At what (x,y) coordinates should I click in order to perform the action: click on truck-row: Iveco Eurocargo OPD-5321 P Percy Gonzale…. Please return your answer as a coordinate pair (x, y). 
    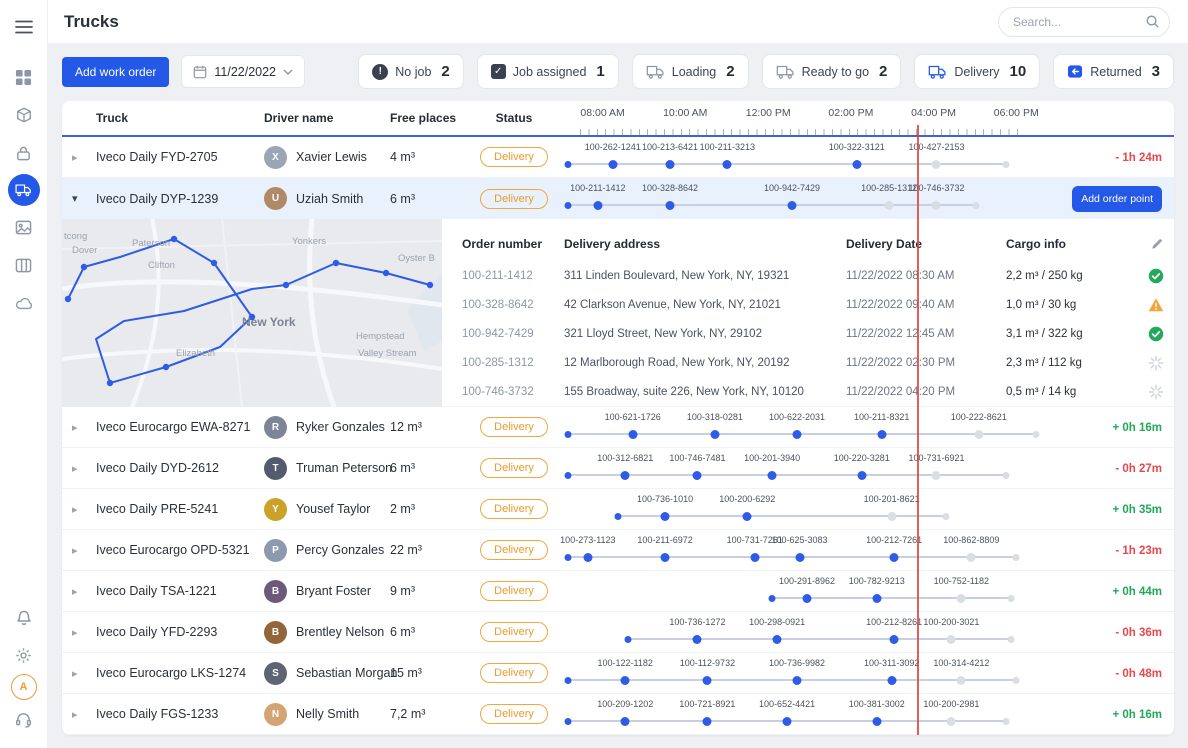
    Looking at the image, I should click on (618, 550).